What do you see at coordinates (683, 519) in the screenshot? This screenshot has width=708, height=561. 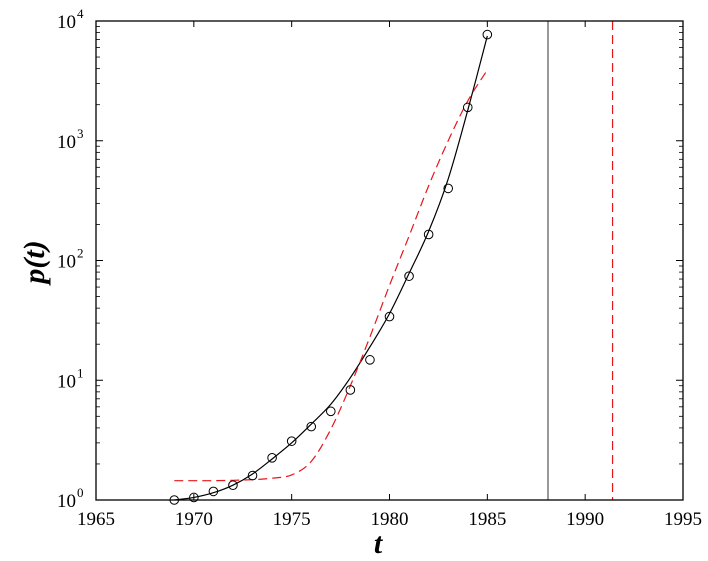 I see `x-tick-label: 1995` at bounding box center [683, 519].